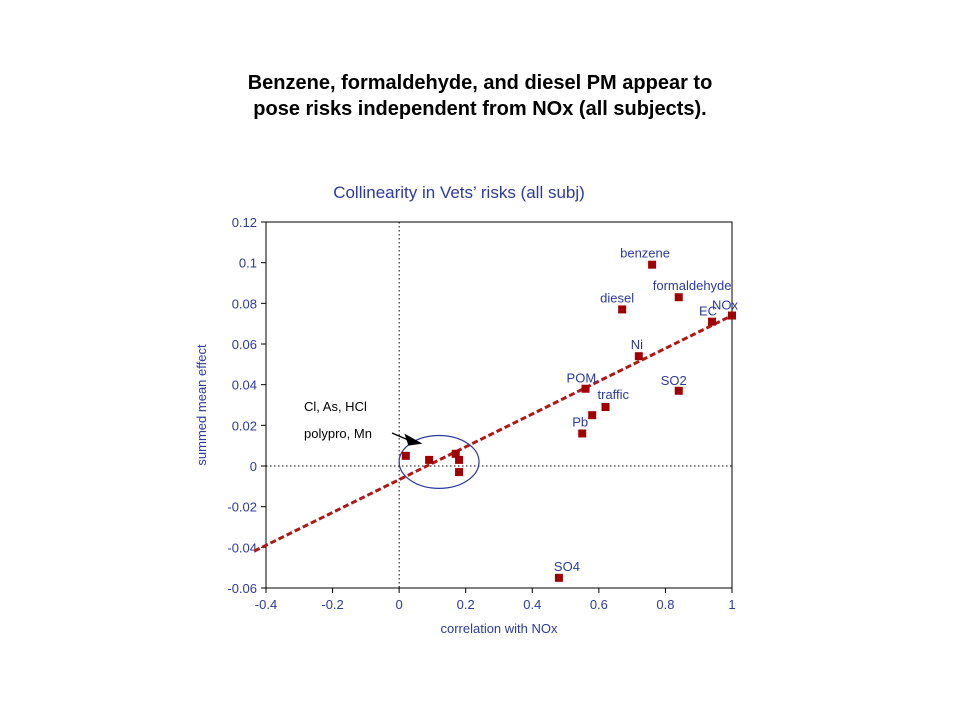 The height and width of the screenshot is (720, 960). I want to click on data-point-label: EC, so click(708, 311).